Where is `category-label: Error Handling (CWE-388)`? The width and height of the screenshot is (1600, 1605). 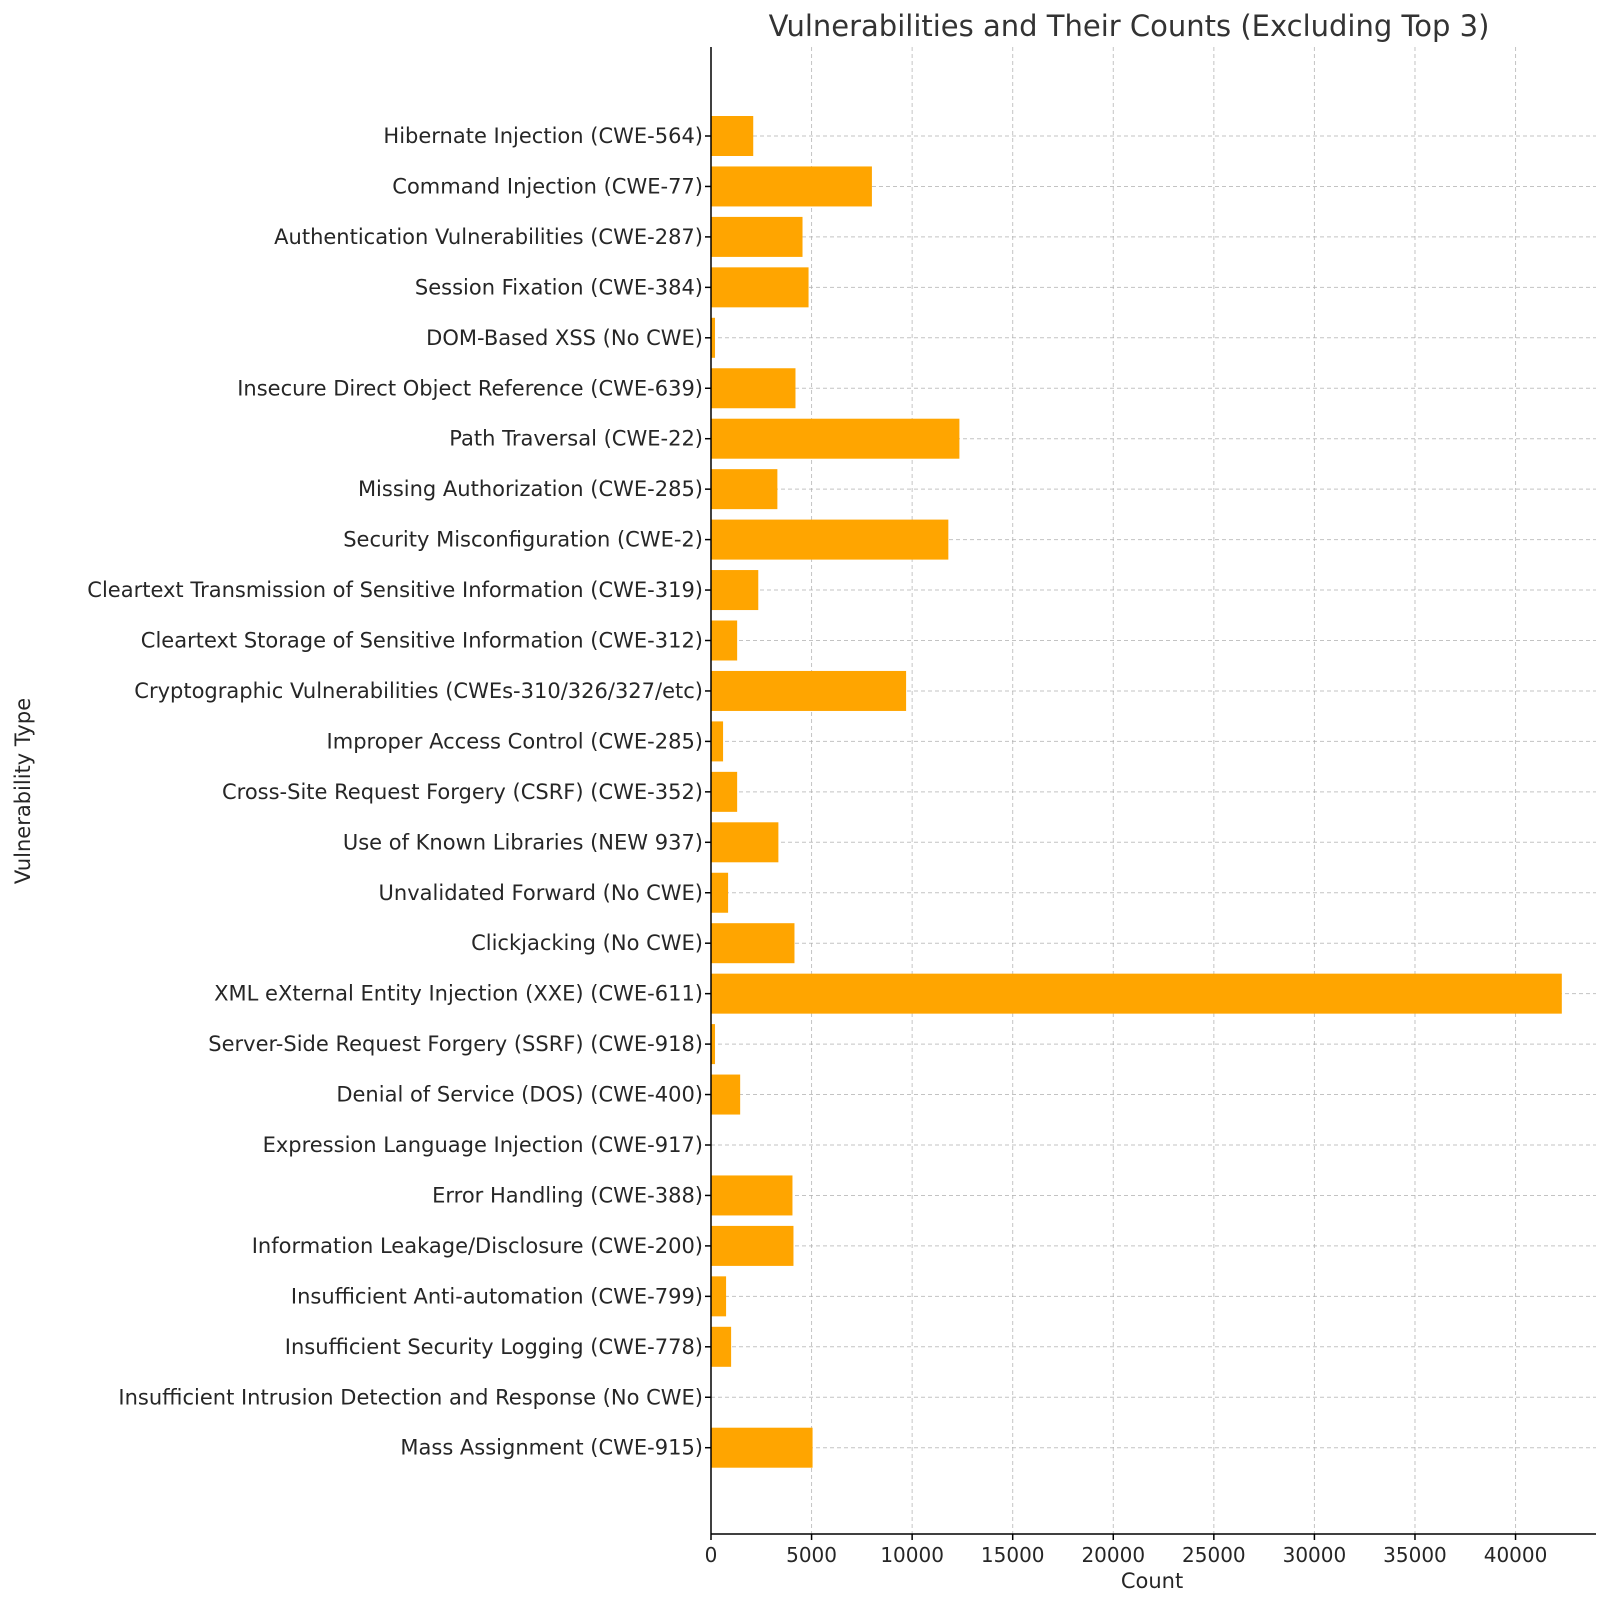
category-label: Error Handling (CWE-388) is located at coordinates (567, 1195).